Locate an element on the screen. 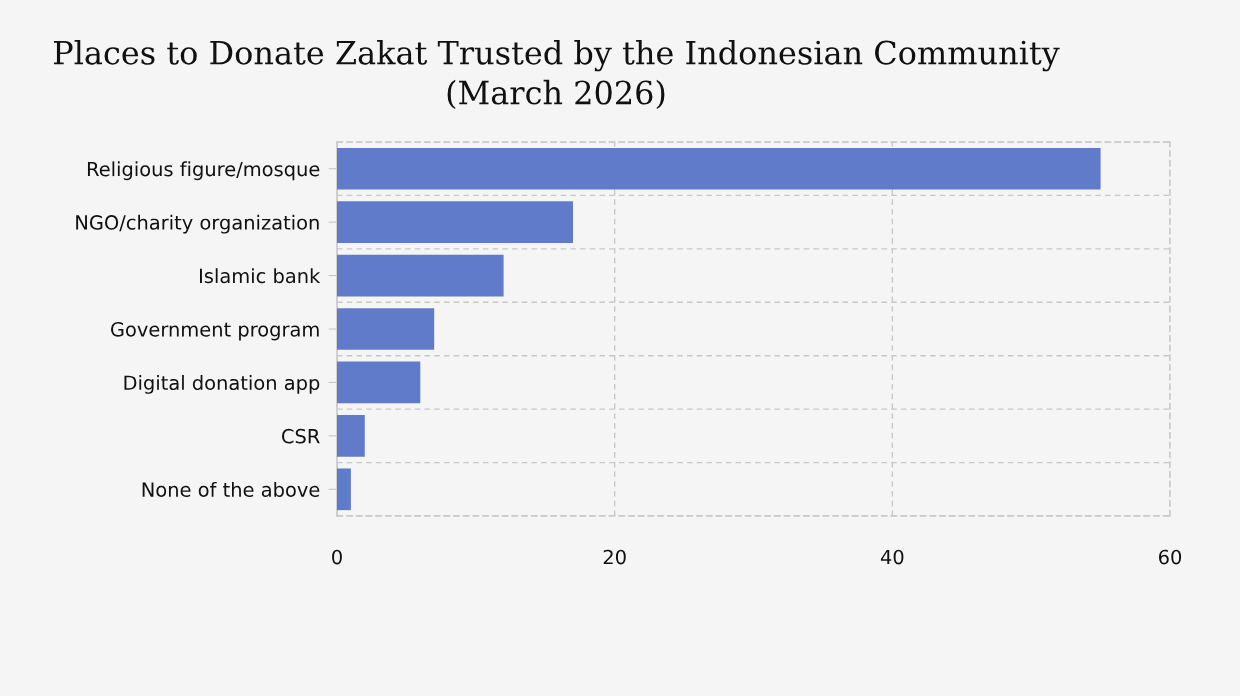 This screenshot has width=1240, height=696. chart-title: Places to Donate Zakat Trusted by the Indonesian Community (March 2026) is located at coordinates (556, 75).